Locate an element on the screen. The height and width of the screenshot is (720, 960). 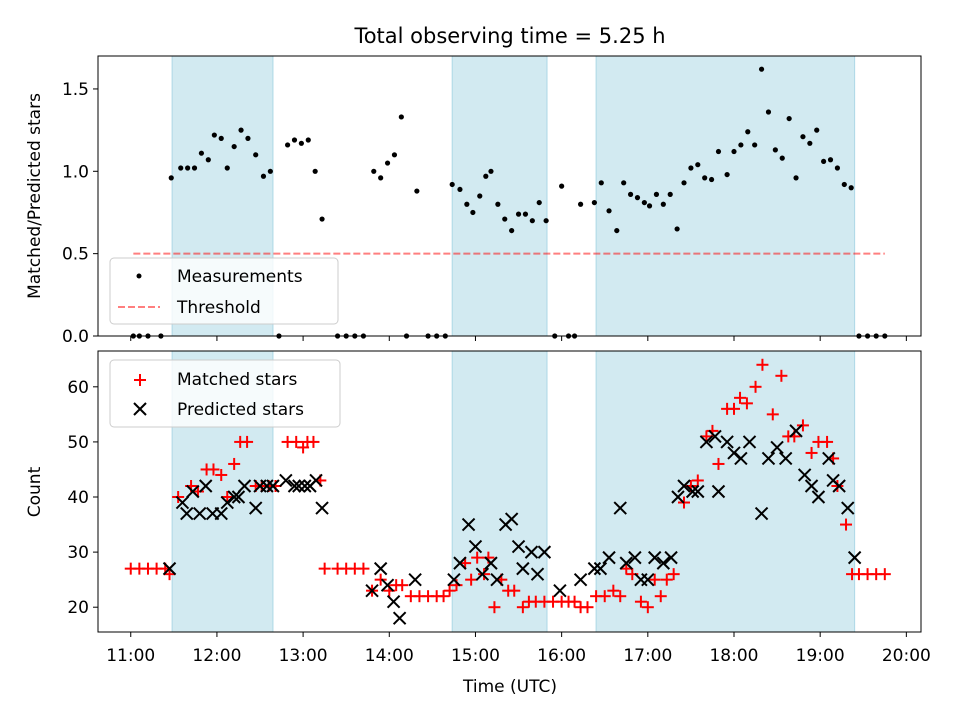
legend-measurement-marker is located at coordinates (139, 276).